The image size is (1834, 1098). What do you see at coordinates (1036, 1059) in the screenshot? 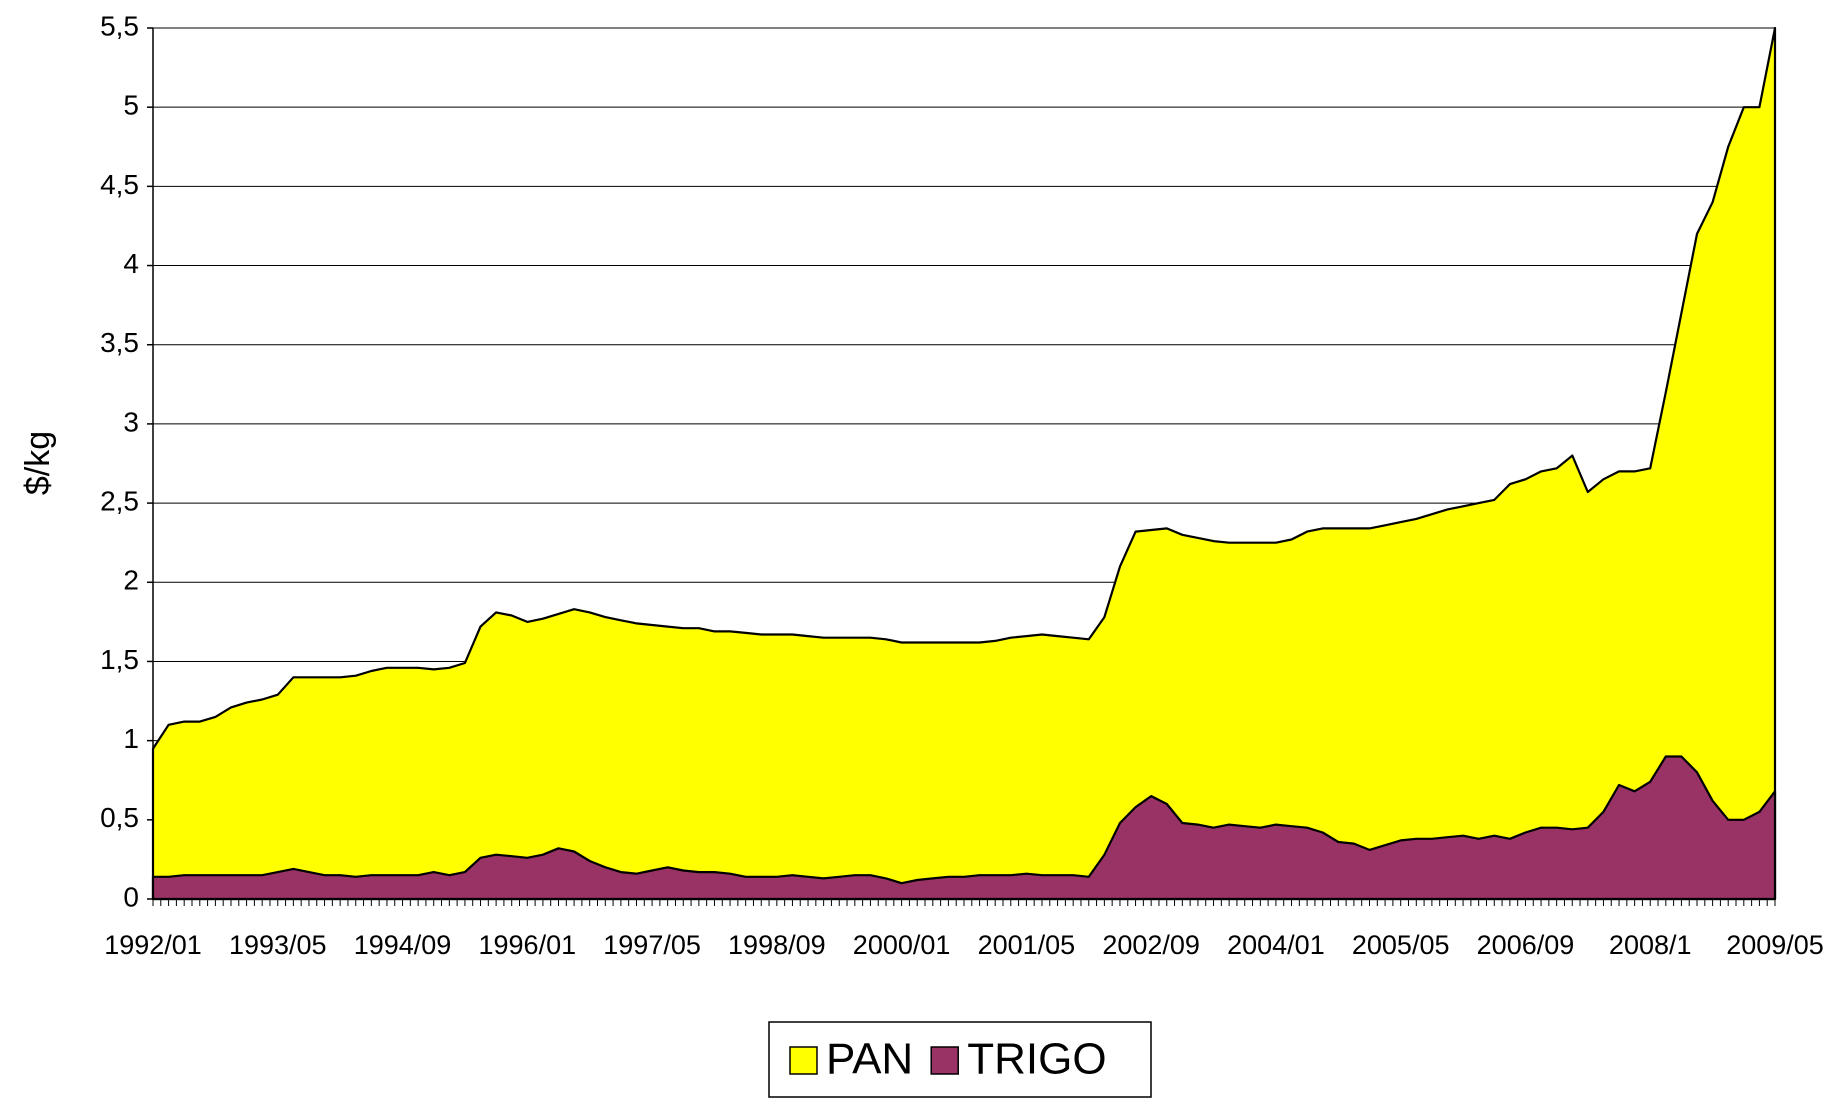
I see `legend-label: TRIGO` at bounding box center [1036, 1059].